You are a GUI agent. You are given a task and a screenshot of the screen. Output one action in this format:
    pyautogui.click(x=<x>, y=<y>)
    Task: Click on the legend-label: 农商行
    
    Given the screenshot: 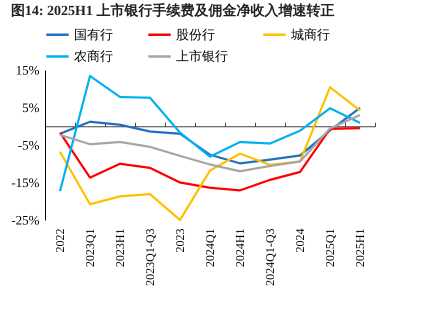 What is the action you would take?
    pyautogui.click(x=93, y=56)
    